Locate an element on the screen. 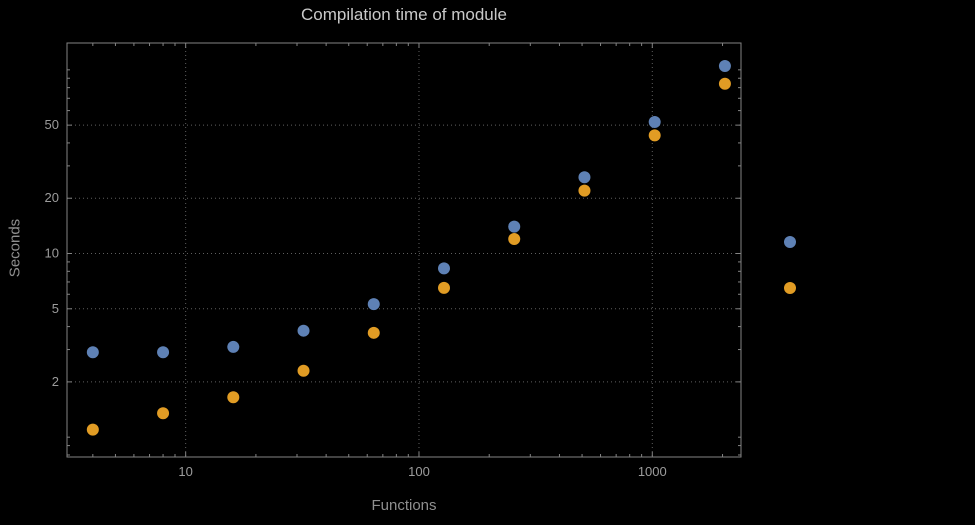  x-tick-label: 100 is located at coordinates (419, 471).